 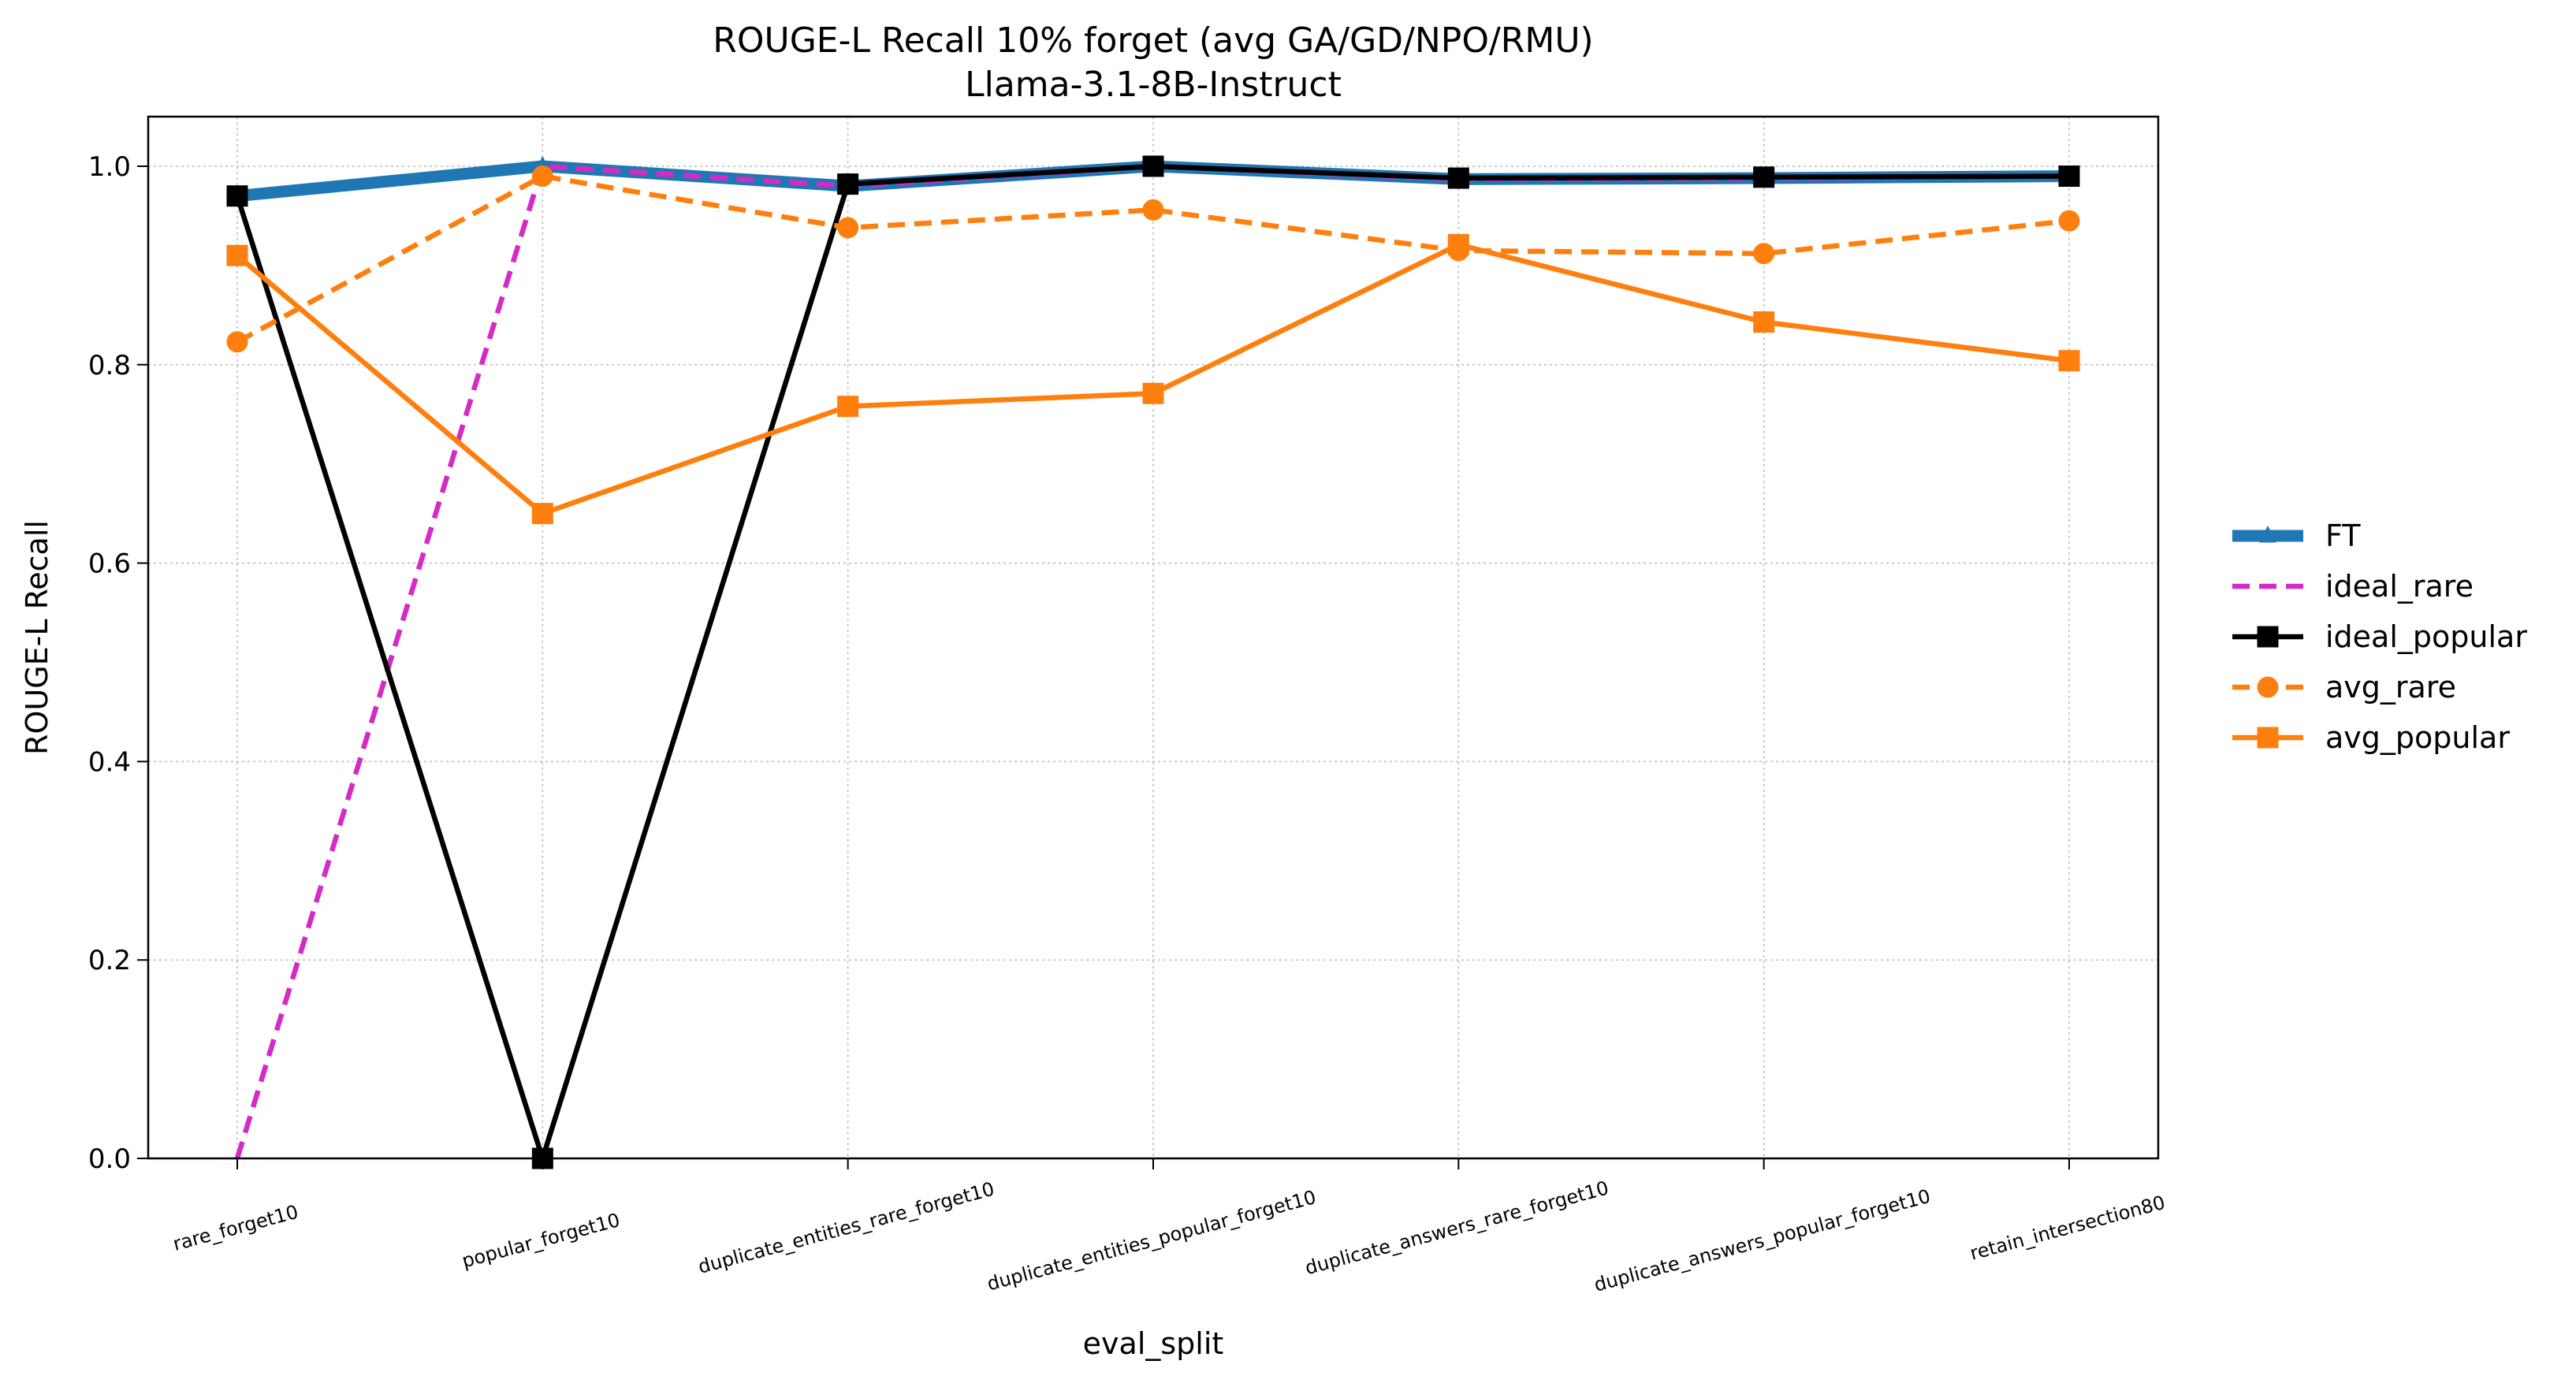 What do you see at coordinates (109, 366) in the screenshot?
I see `y-tick-label: 0.8` at bounding box center [109, 366].